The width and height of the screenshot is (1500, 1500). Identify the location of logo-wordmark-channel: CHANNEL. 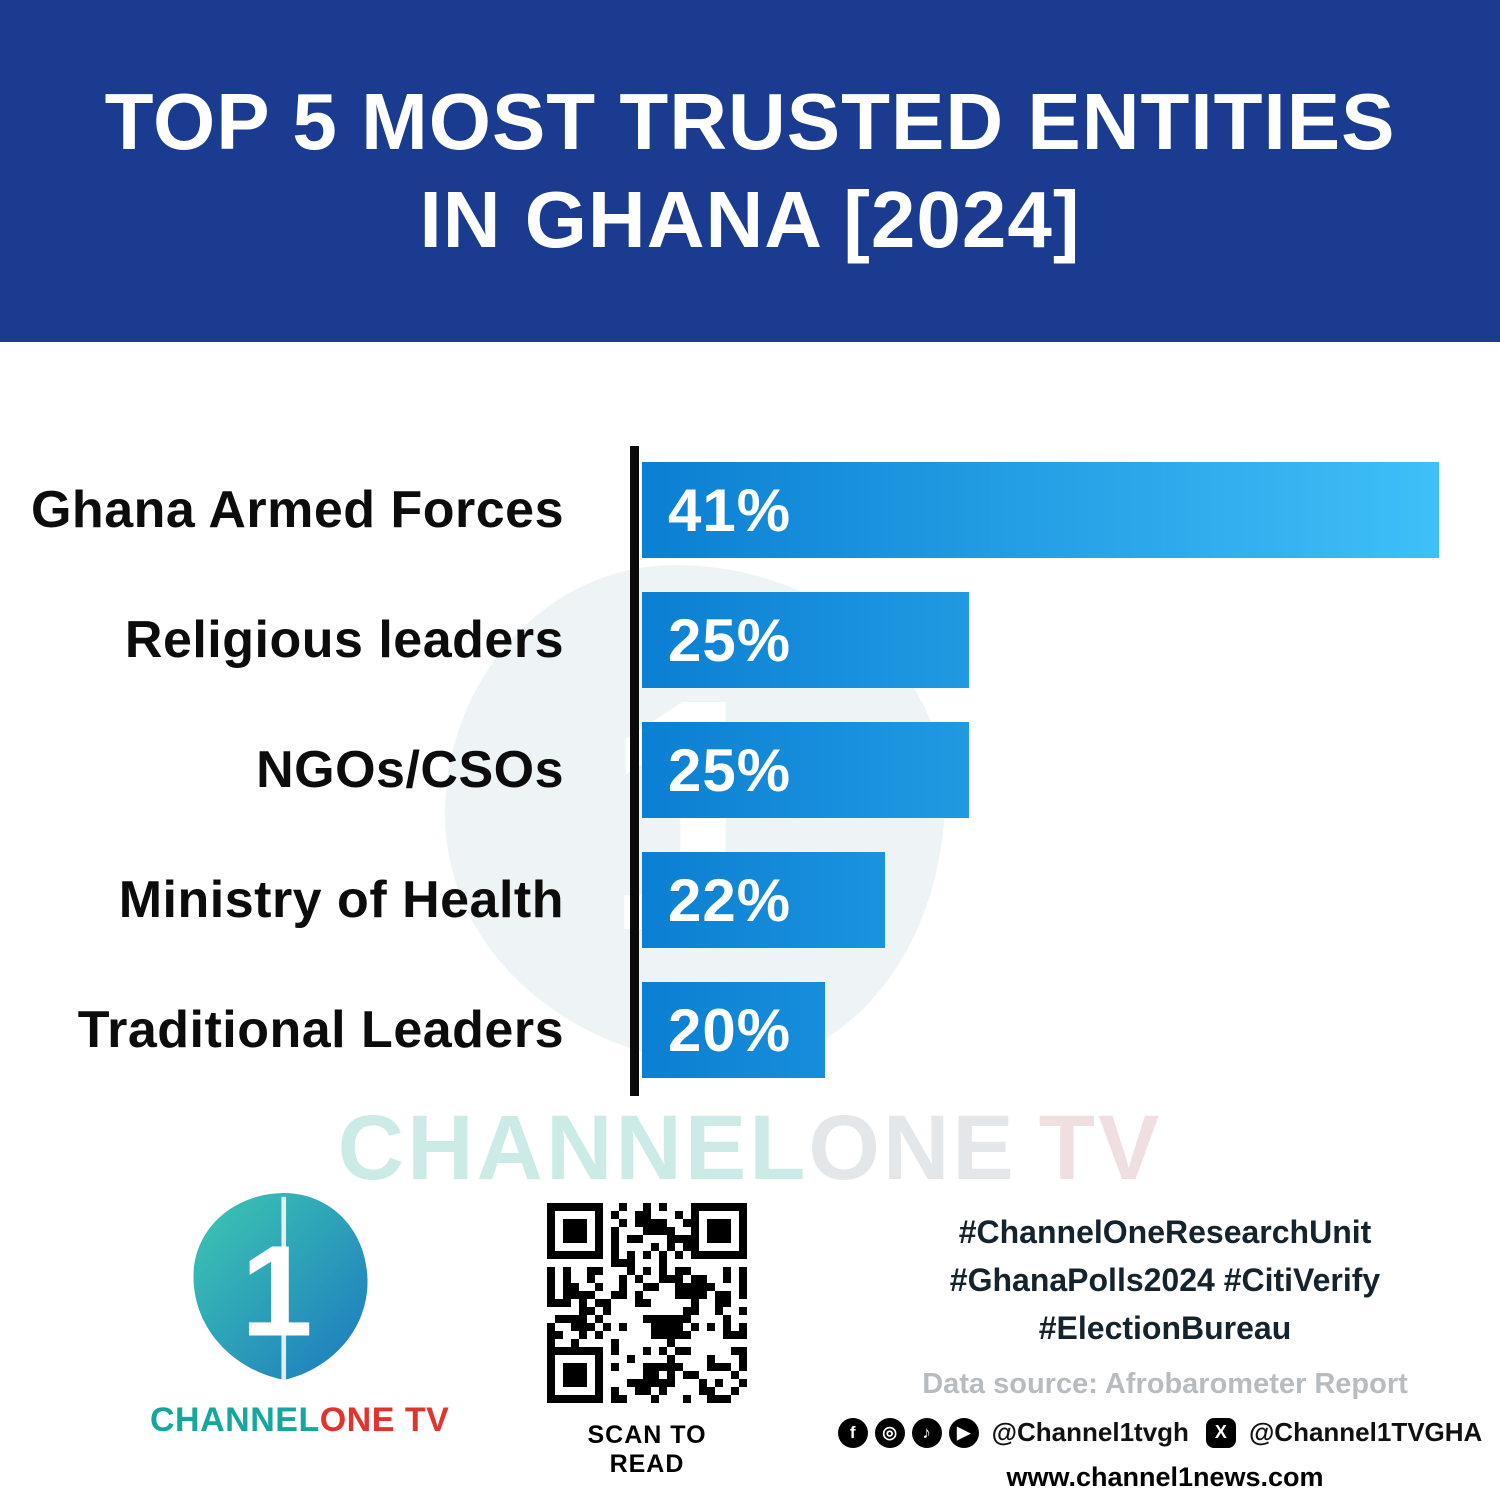
(235, 1420).